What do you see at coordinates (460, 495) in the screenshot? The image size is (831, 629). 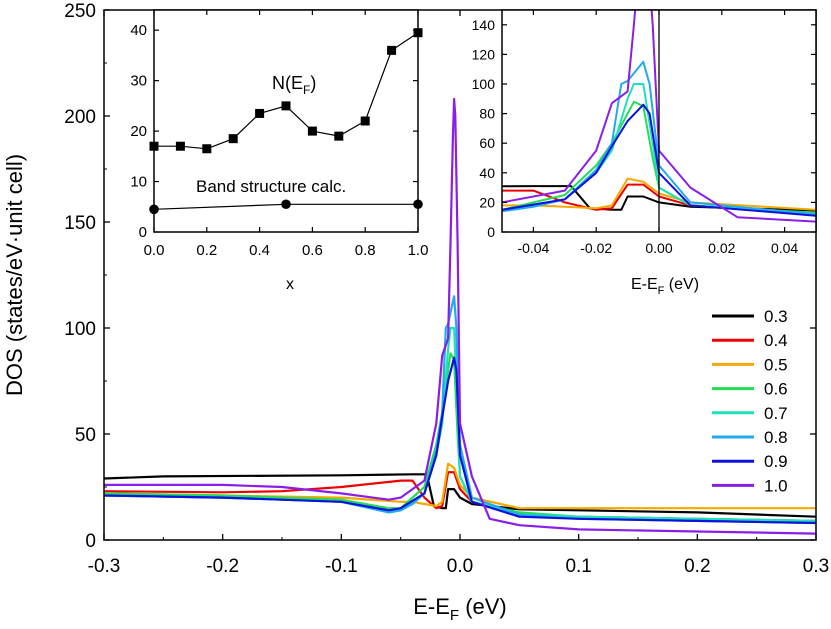 I see `main-series-line-0.3` at bounding box center [460, 495].